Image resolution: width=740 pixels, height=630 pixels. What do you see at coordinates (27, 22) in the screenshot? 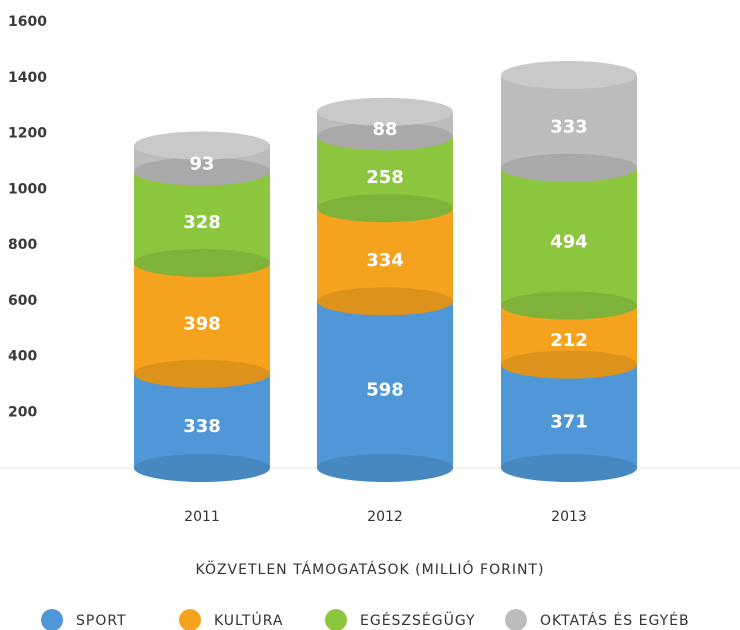
I see `y-tick-label: 1600` at bounding box center [27, 22].